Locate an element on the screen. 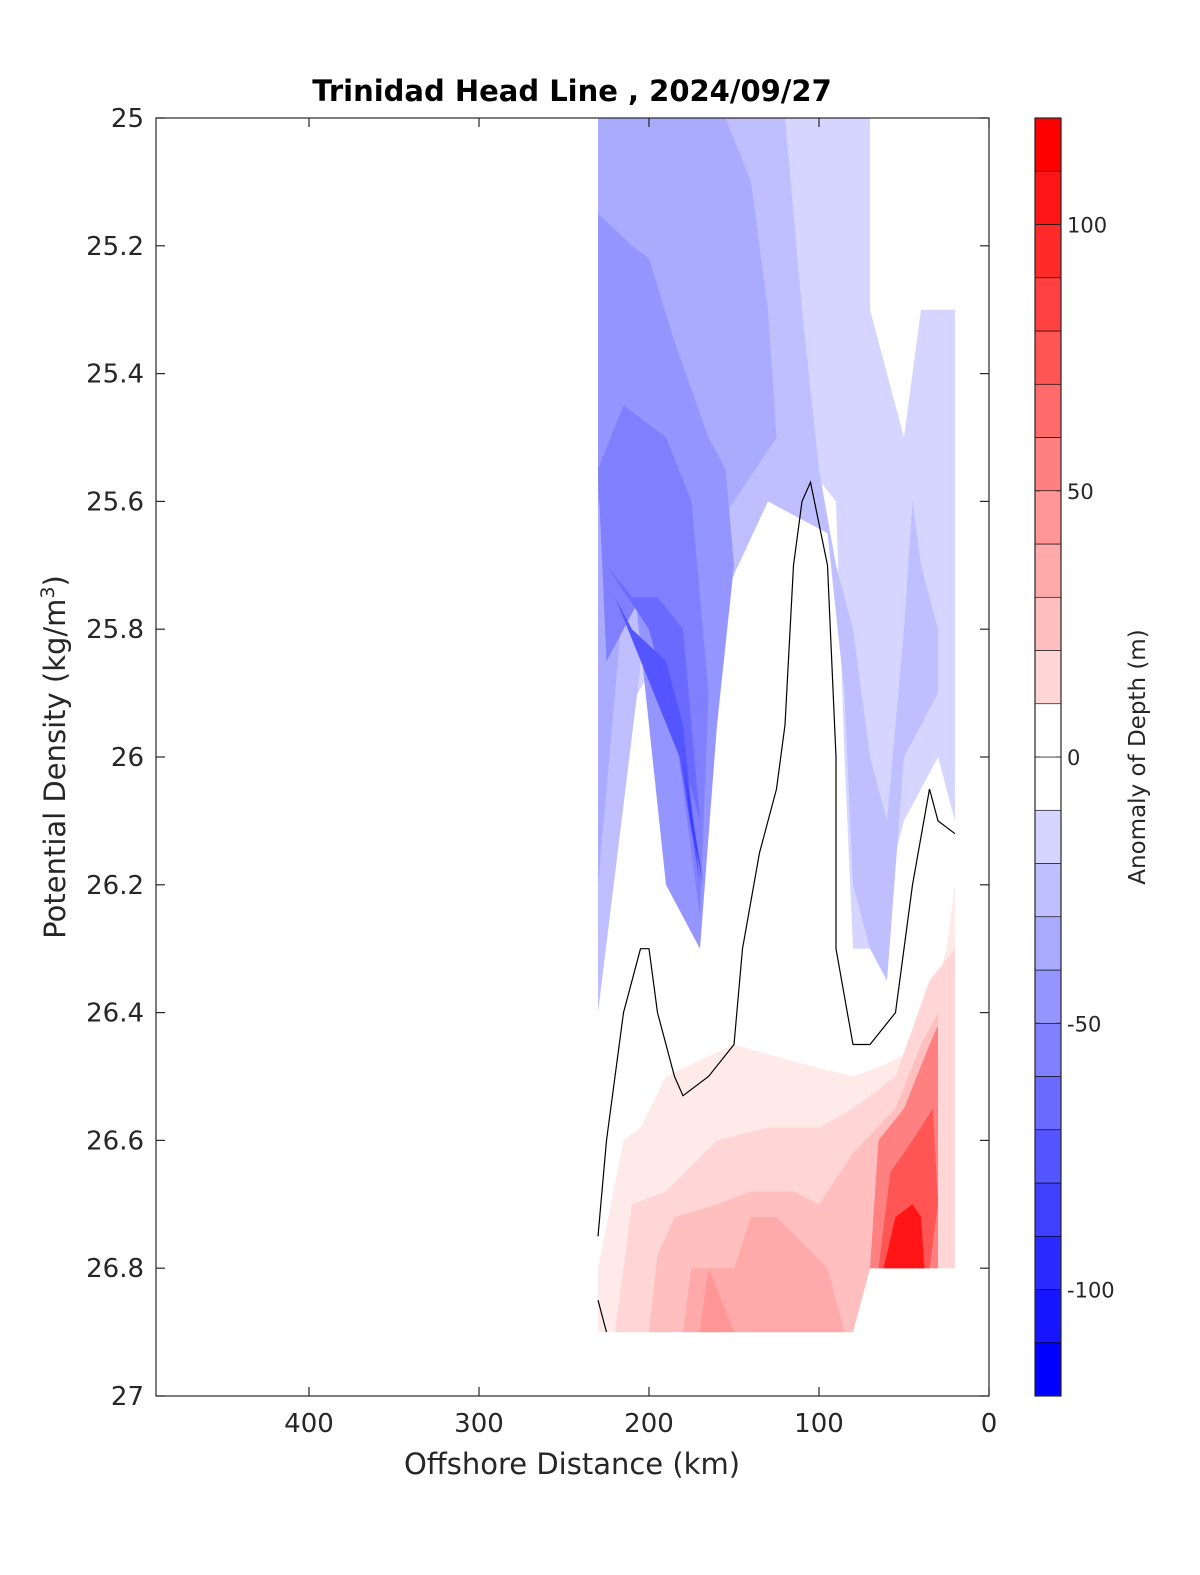  y-axis-label: Potential Density (kg/m3) is located at coordinates (54, 757).